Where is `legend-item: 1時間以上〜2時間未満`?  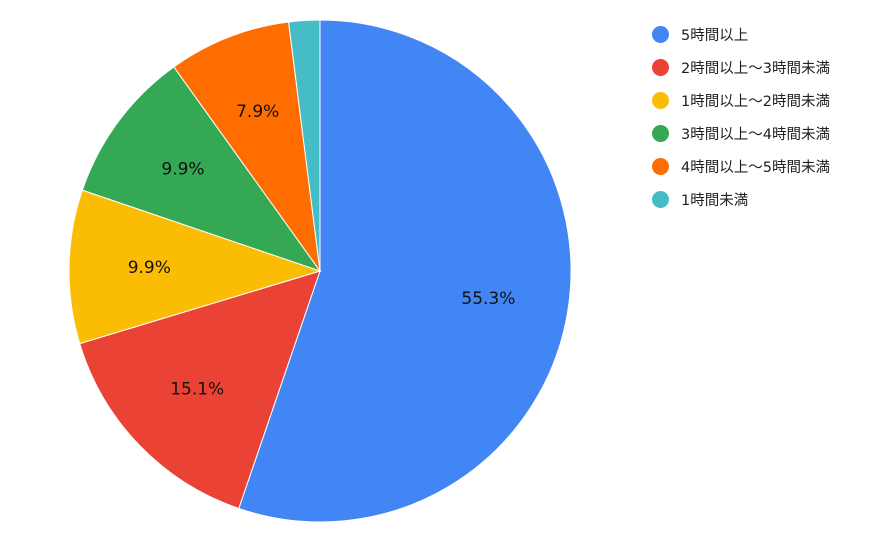 legend-item: 1時間以上〜2時間未満 is located at coordinates (741, 100).